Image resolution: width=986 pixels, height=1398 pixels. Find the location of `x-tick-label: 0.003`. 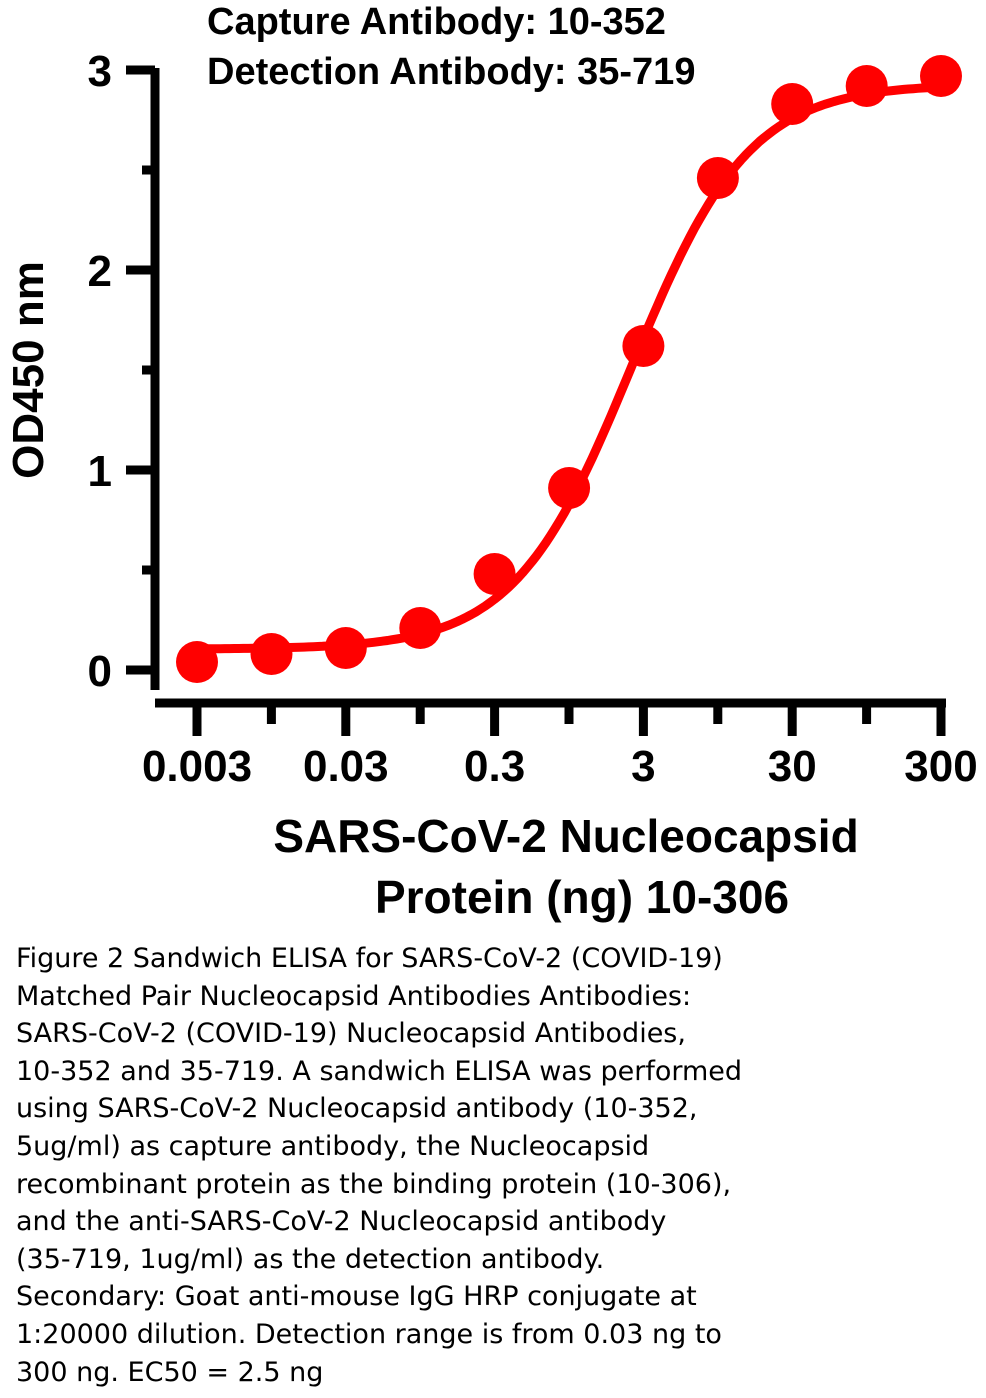

x-tick-label: 0.003 is located at coordinates (197, 766).